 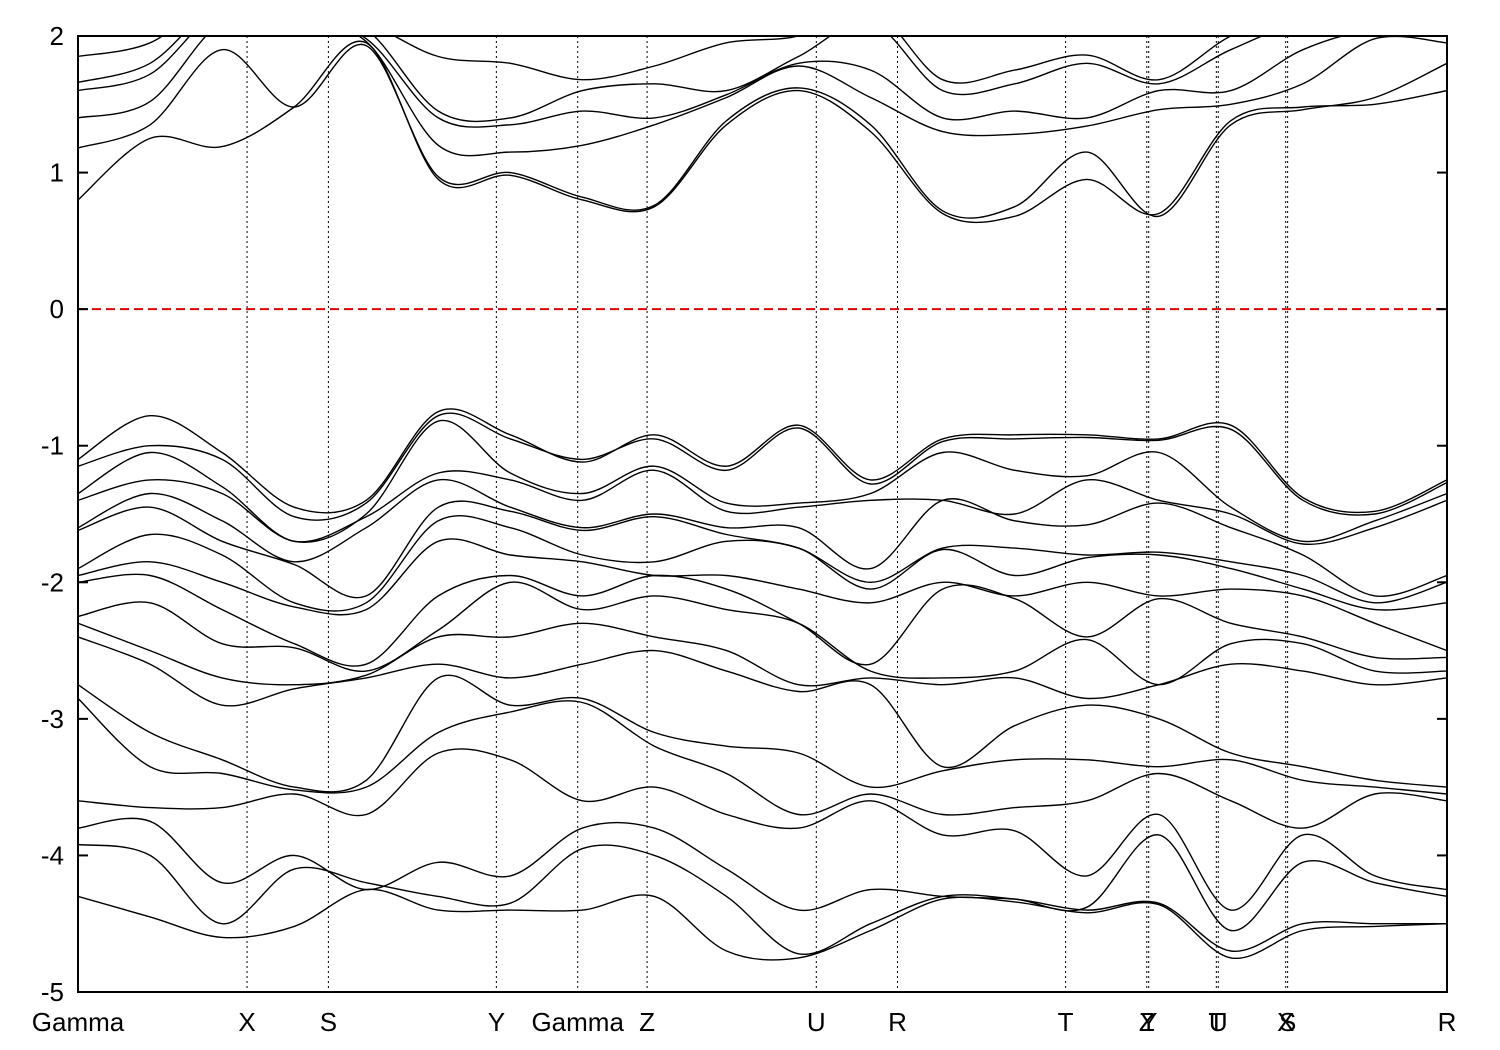 What do you see at coordinates (57, 309) in the screenshot?
I see `y-tick-label: 0` at bounding box center [57, 309].